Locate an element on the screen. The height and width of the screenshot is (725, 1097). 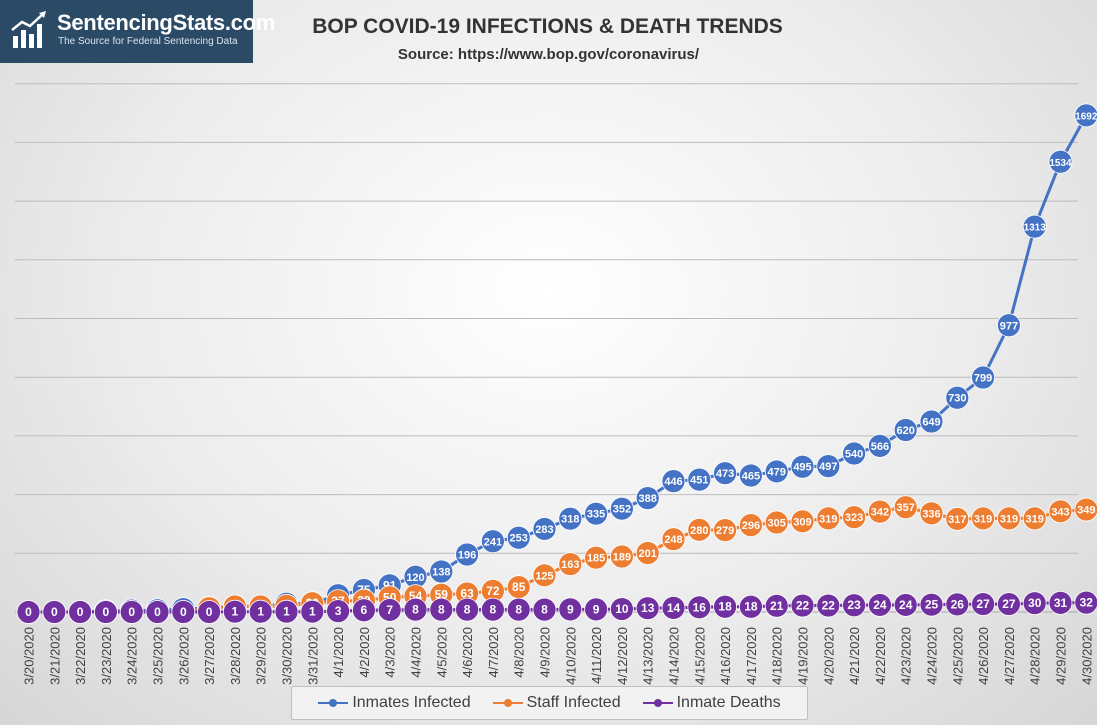
data-label: 343 is located at coordinates (1060, 512).